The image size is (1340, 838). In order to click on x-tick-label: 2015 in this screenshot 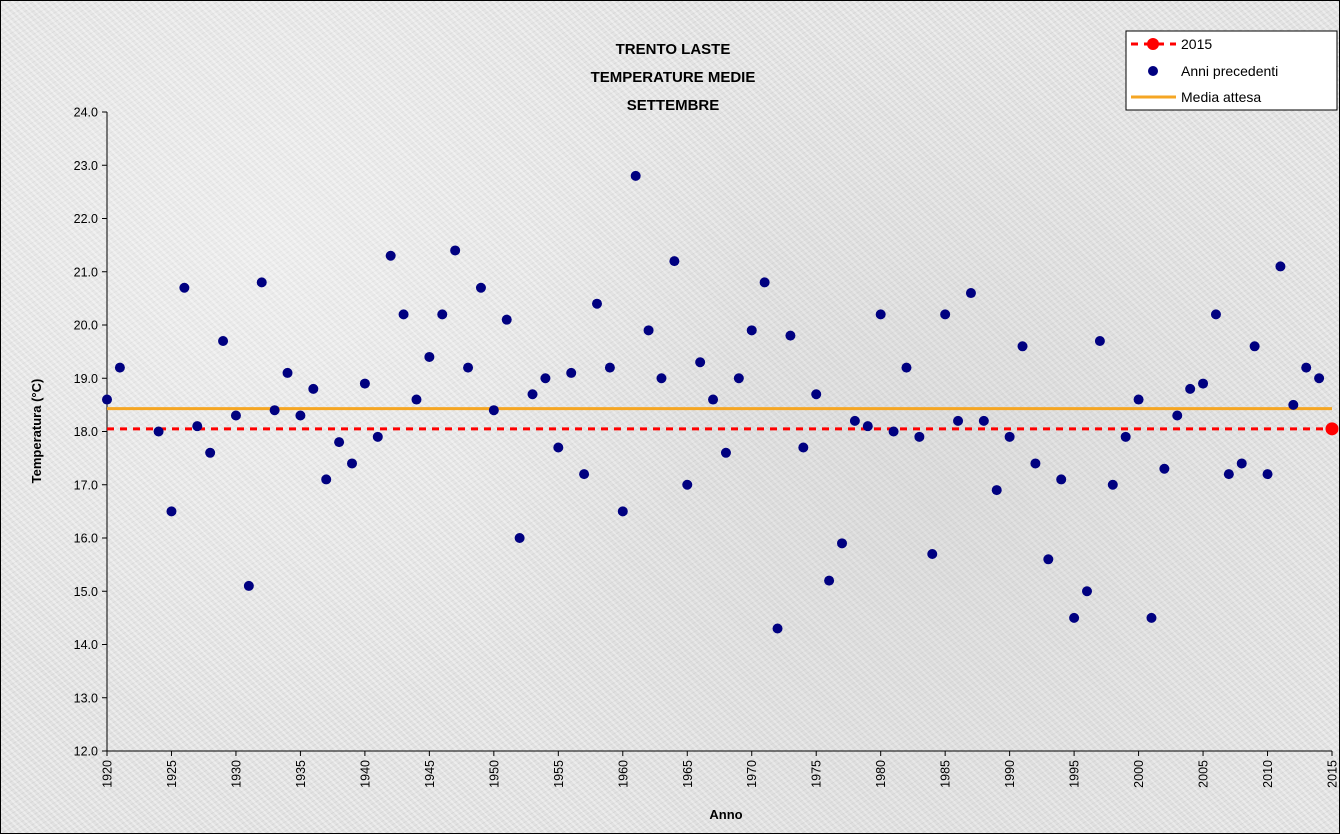, I will do `click(1333, 774)`.